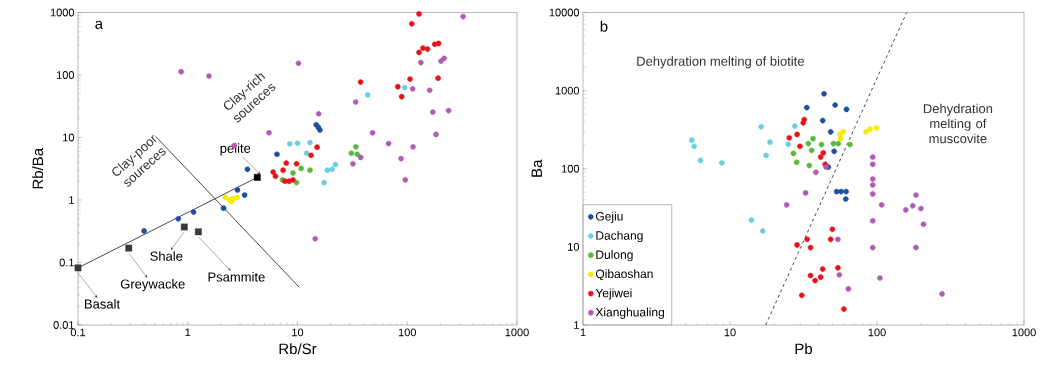  Describe the element at coordinates (619, 236) in the screenshot. I see `legend-label: Dachang` at that location.